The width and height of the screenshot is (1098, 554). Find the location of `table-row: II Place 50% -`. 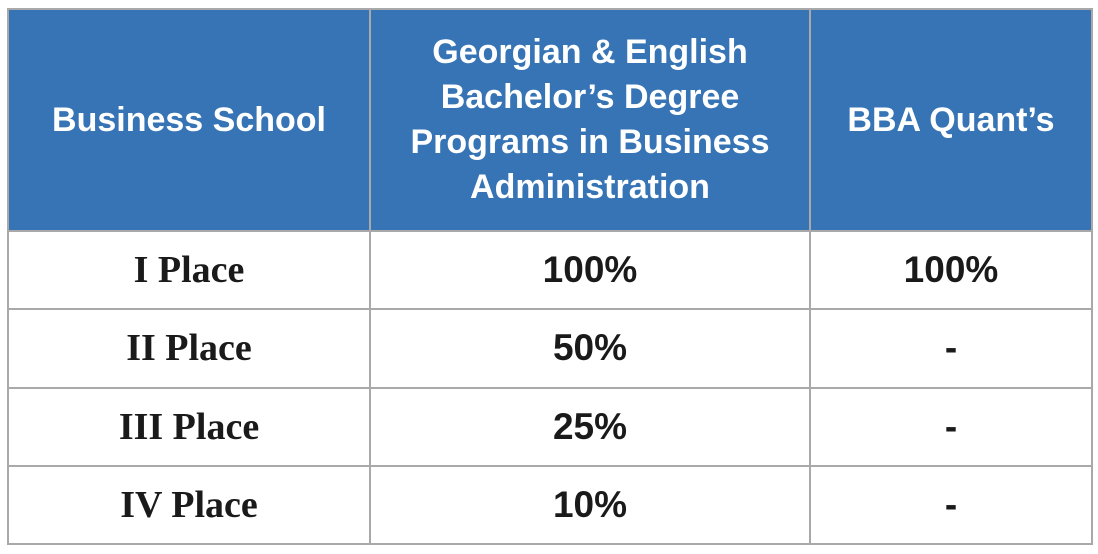

table-row: II Place 50% - is located at coordinates (550, 348).